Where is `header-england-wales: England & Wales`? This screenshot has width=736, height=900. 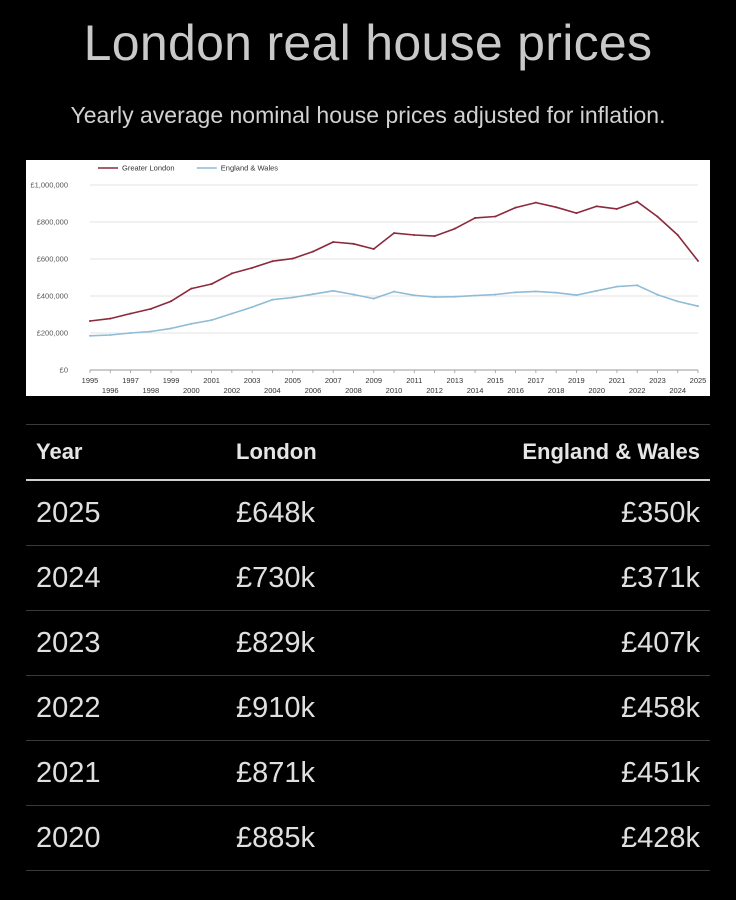
header-england-wales: England & Wales is located at coordinates (583, 452).